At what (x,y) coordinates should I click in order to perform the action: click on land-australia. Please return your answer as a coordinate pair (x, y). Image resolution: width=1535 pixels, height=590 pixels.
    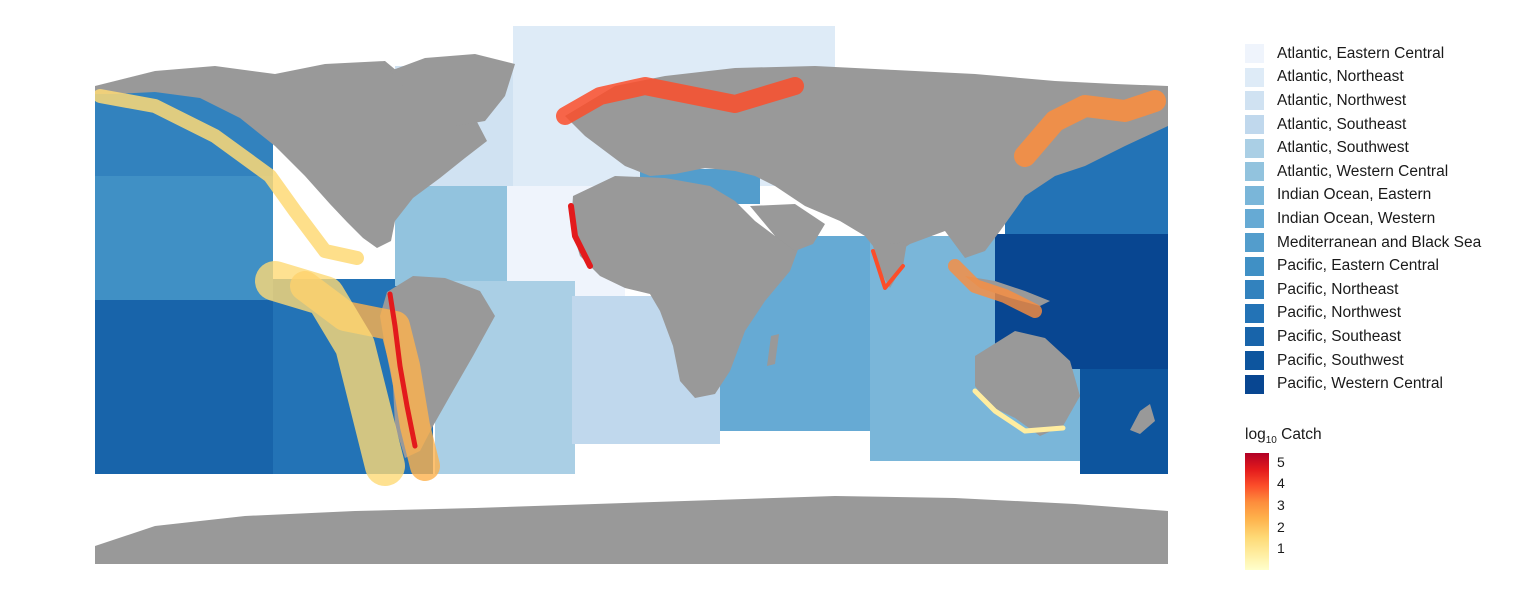
    Looking at the image, I should click on (1027, 383).